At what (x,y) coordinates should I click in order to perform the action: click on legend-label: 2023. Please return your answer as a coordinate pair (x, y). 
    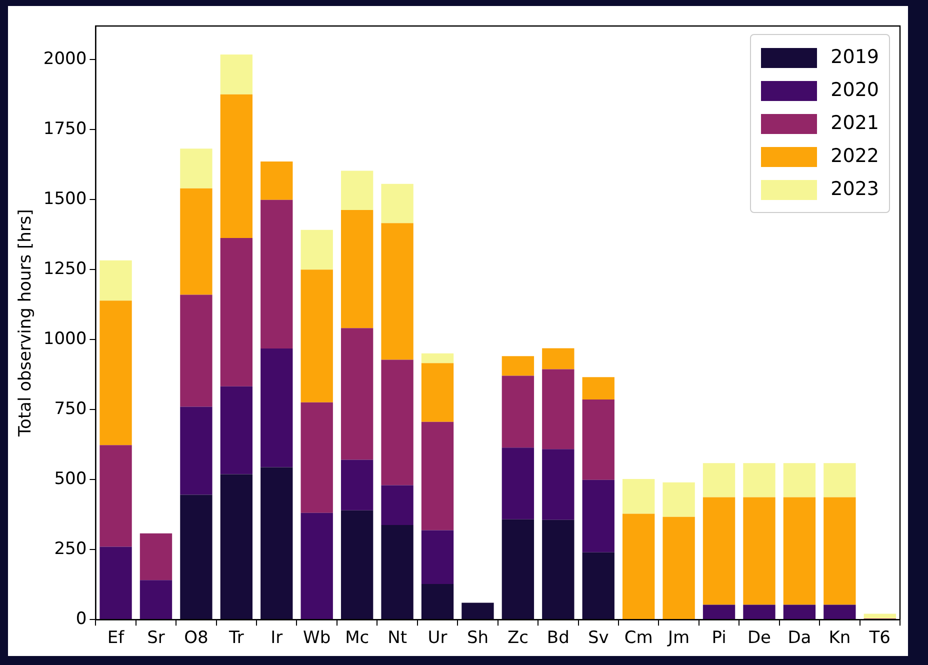
    Looking at the image, I should click on (854, 189).